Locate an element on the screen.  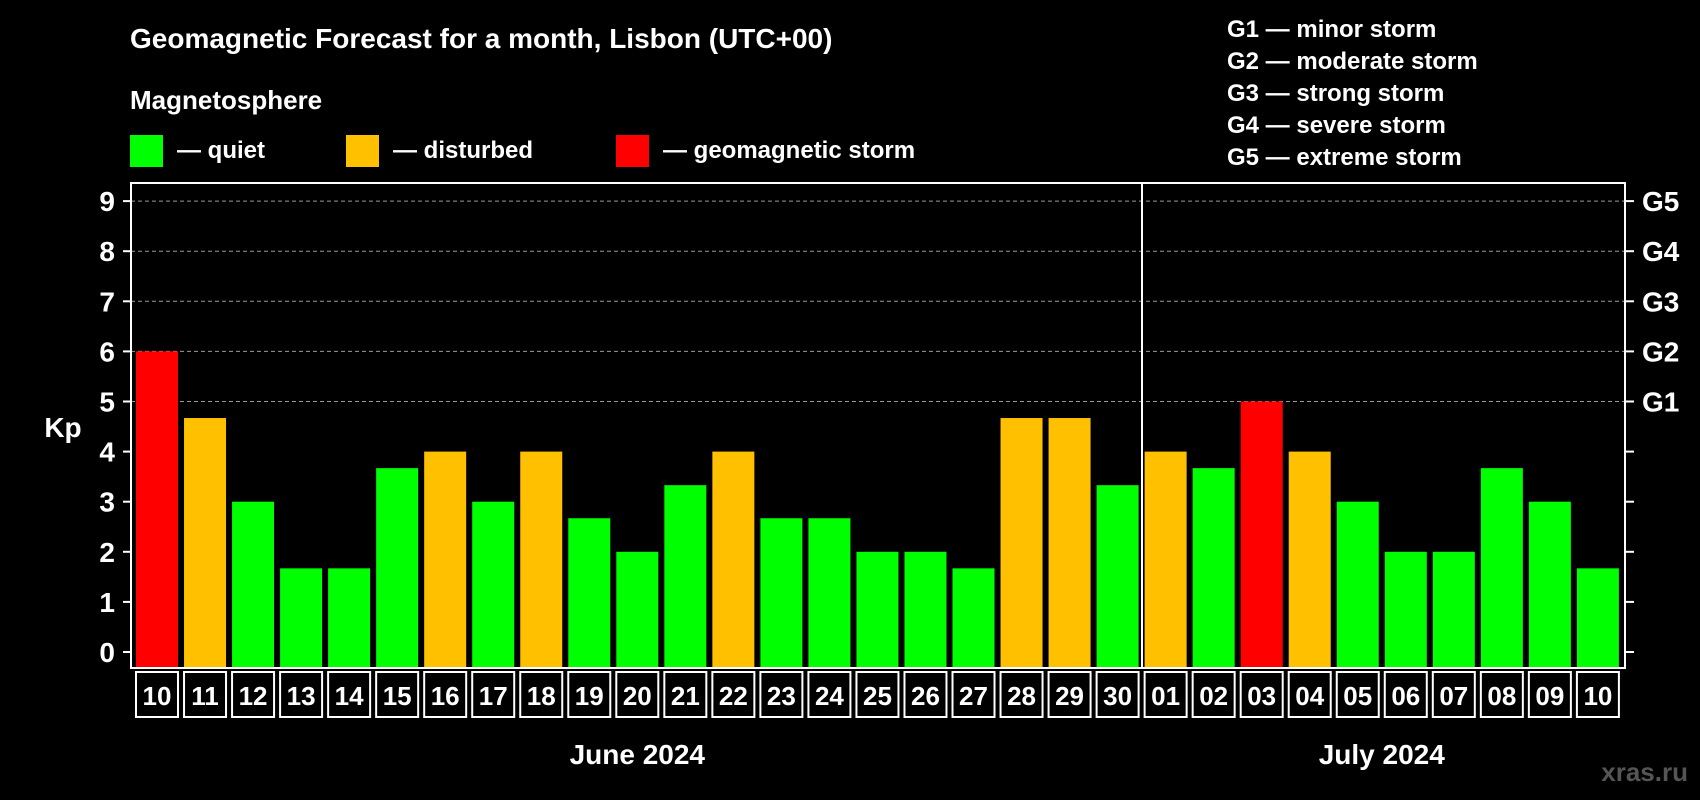
day-label-0: 10 is located at coordinates (157, 696).